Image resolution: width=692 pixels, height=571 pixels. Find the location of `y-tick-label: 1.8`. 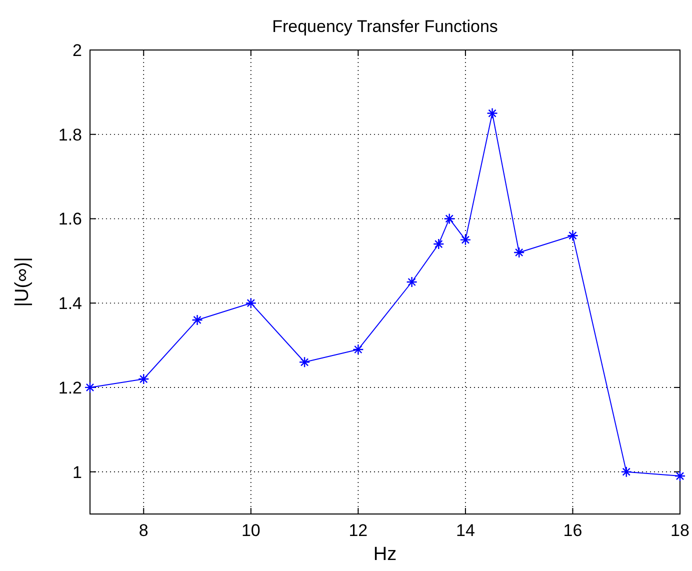

y-tick-label: 1.8 is located at coordinates (70, 134).